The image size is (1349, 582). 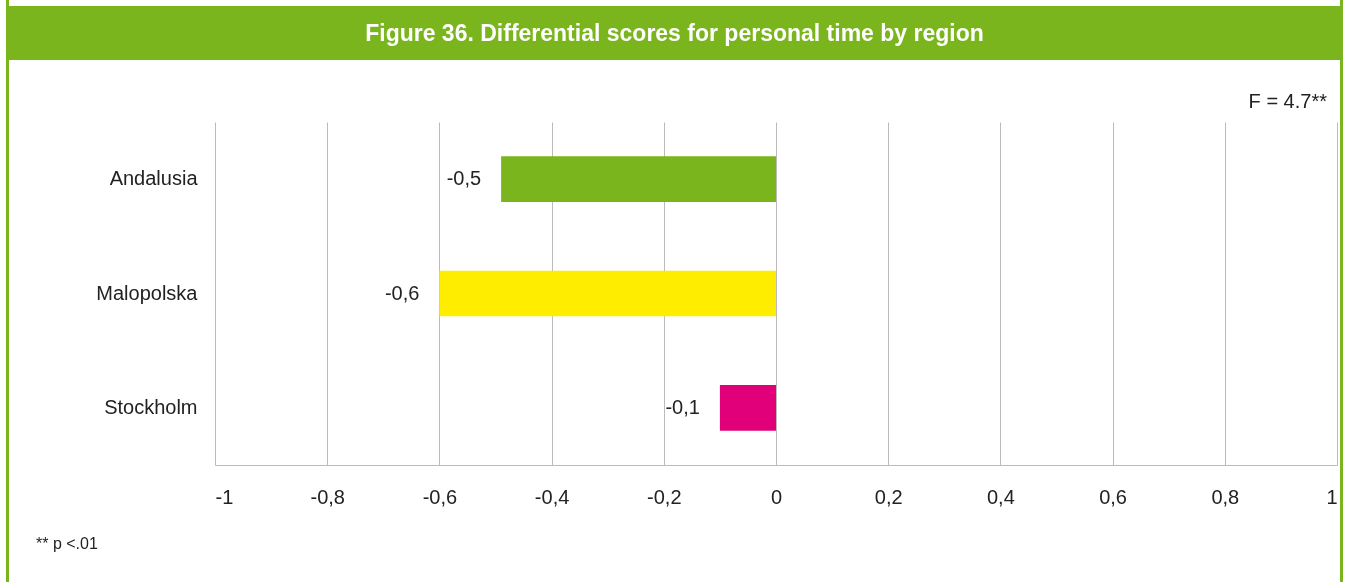 What do you see at coordinates (154, 178) in the screenshot?
I see `y-tick-label: Andalusia` at bounding box center [154, 178].